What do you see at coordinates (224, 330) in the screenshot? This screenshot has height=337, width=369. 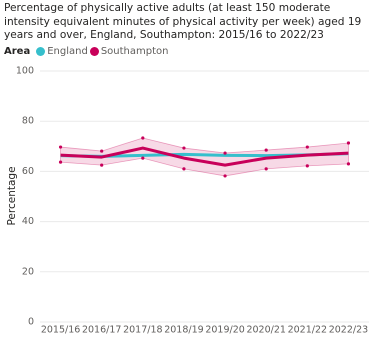 I see `x-tick-label: 2019/20` at bounding box center [224, 330].